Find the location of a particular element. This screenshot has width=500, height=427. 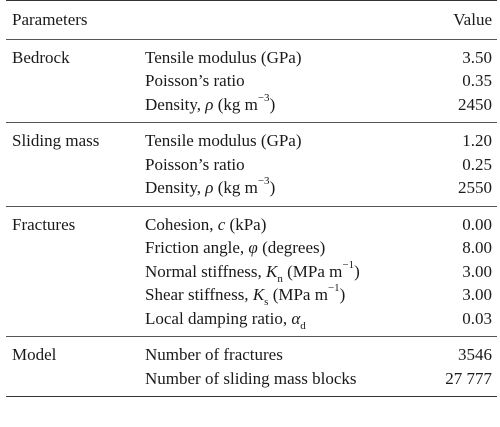

parameter-name: Normal stiffness, Kn (MPa m−1) is located at coordinates (252, 271).